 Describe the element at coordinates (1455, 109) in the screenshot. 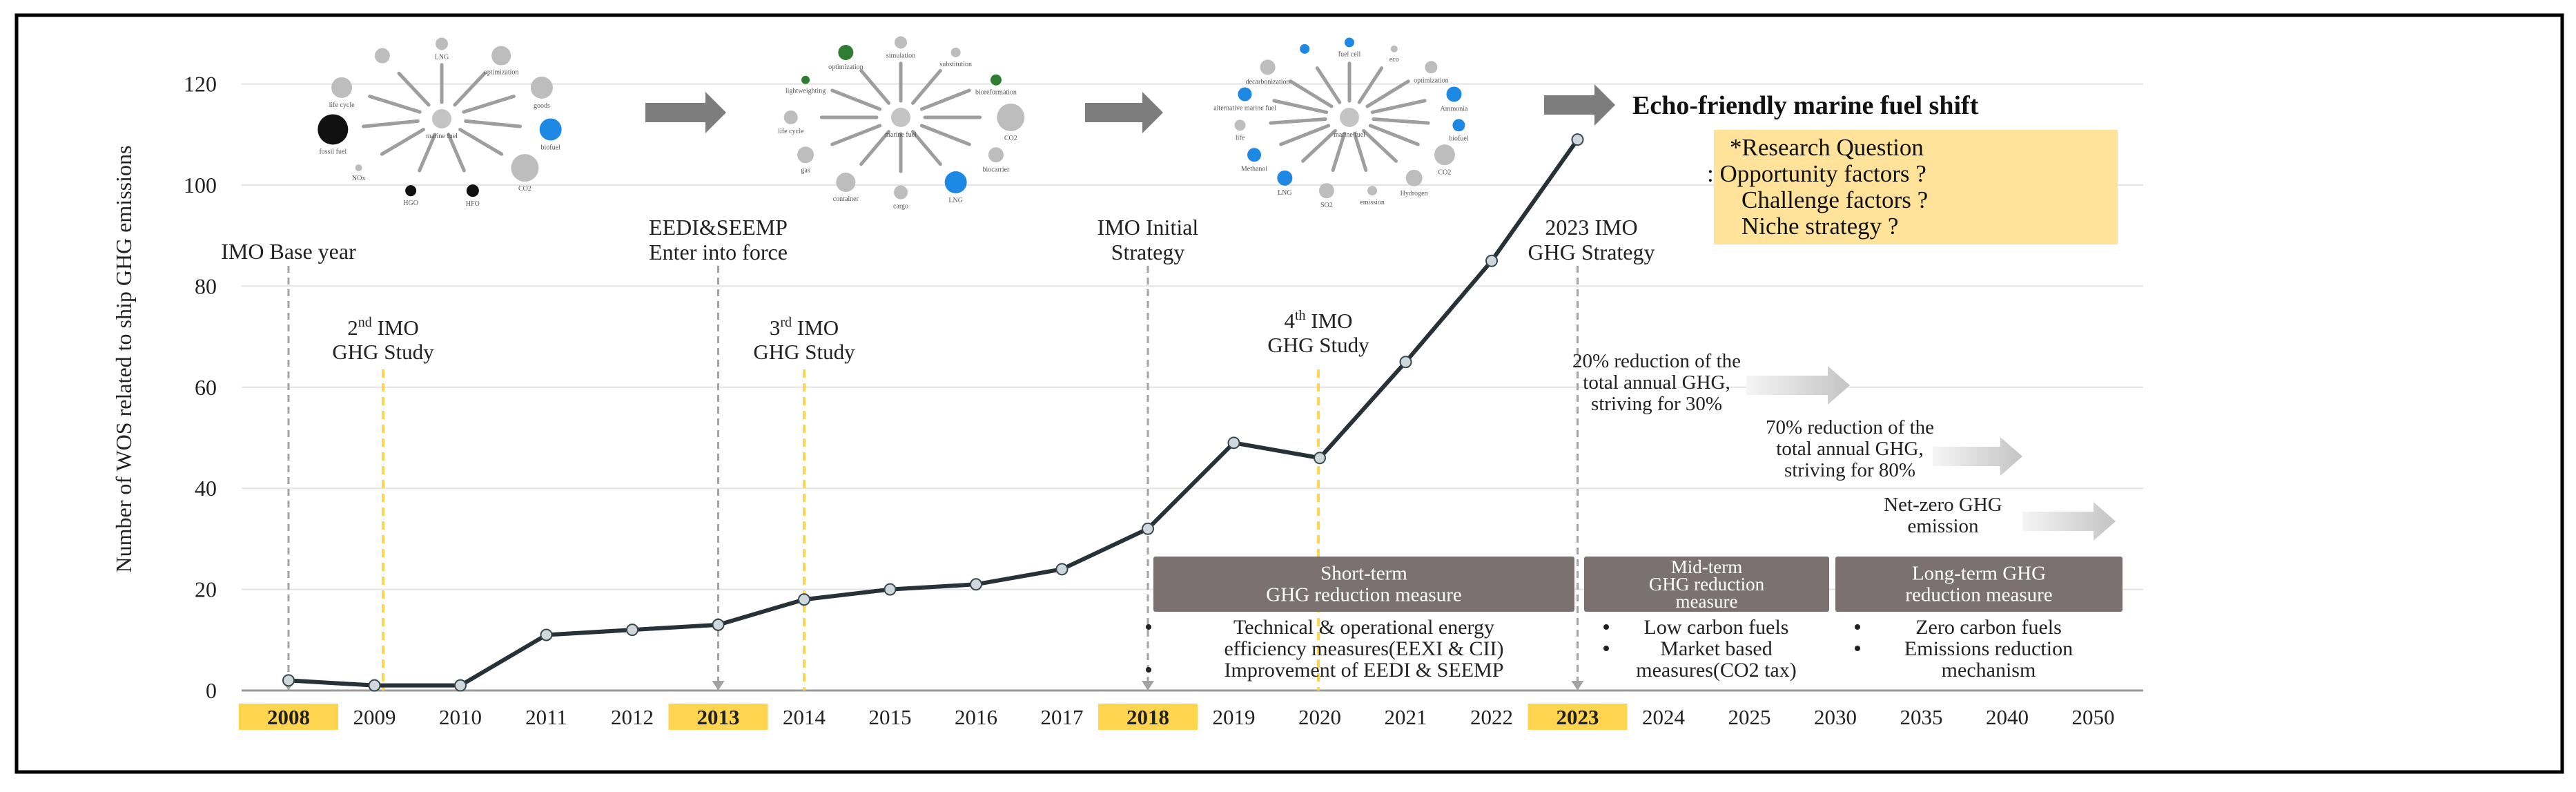

I see `network-node-label: Ammonia` at that location.